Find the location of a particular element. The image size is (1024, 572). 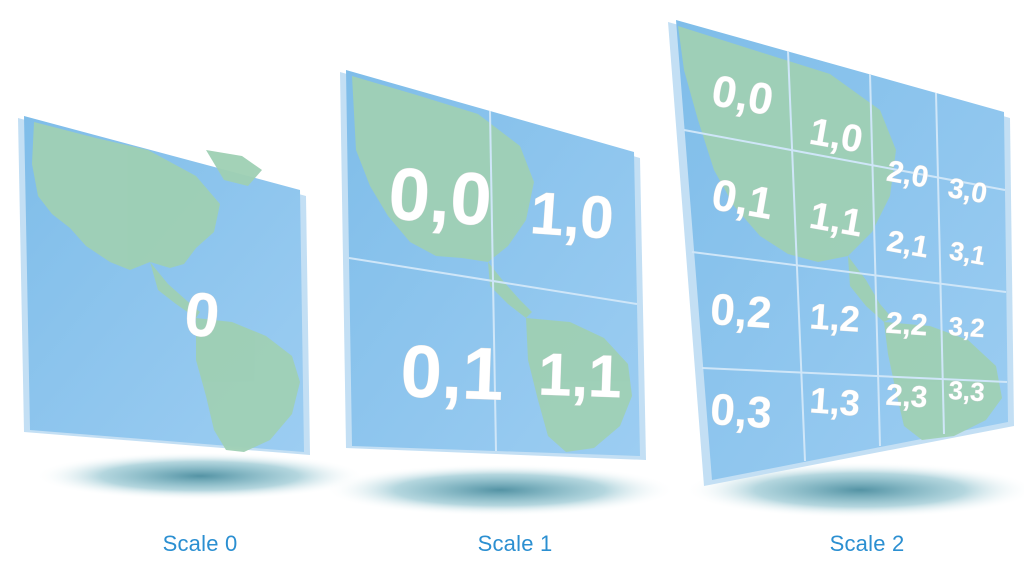

scale-2-tile-label: 0,0 is located at coordinates (742, 95).